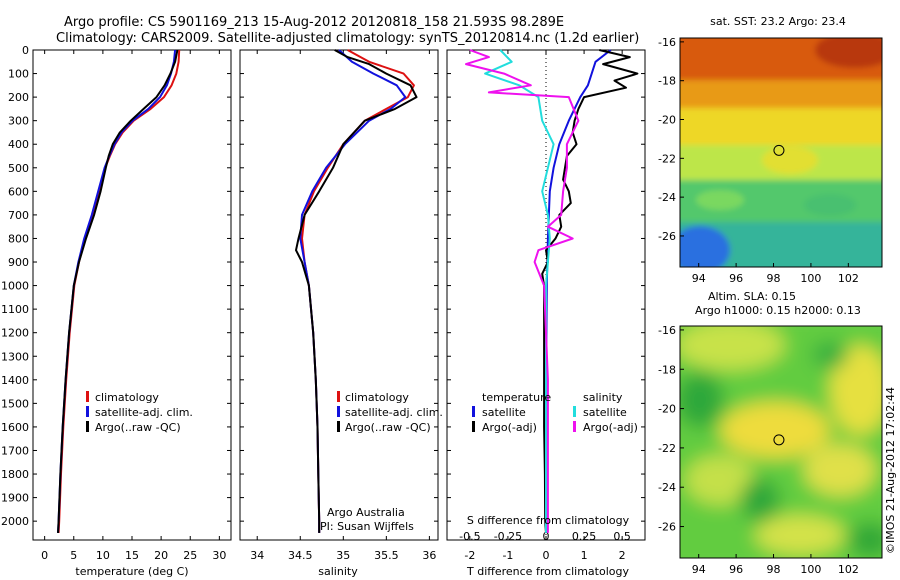  I want to click on sla-map-title: Altim. SLA: 0.15, so click(752, 296).